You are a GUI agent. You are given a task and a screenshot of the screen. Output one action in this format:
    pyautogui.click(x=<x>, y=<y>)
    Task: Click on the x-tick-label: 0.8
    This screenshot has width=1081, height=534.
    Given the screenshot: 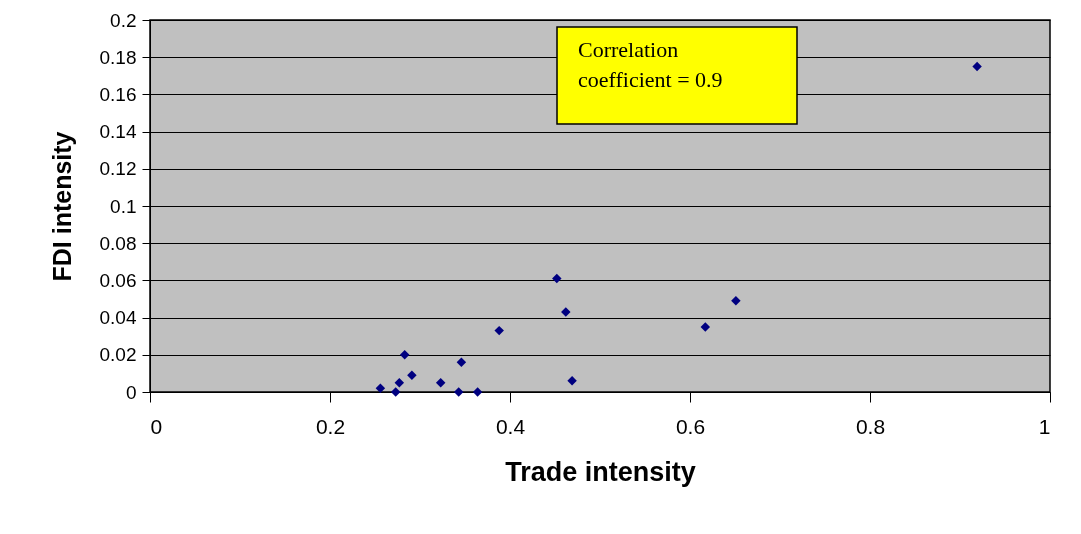 What is the action you would take?
    pyautogui.click(x=870, y=426)
    